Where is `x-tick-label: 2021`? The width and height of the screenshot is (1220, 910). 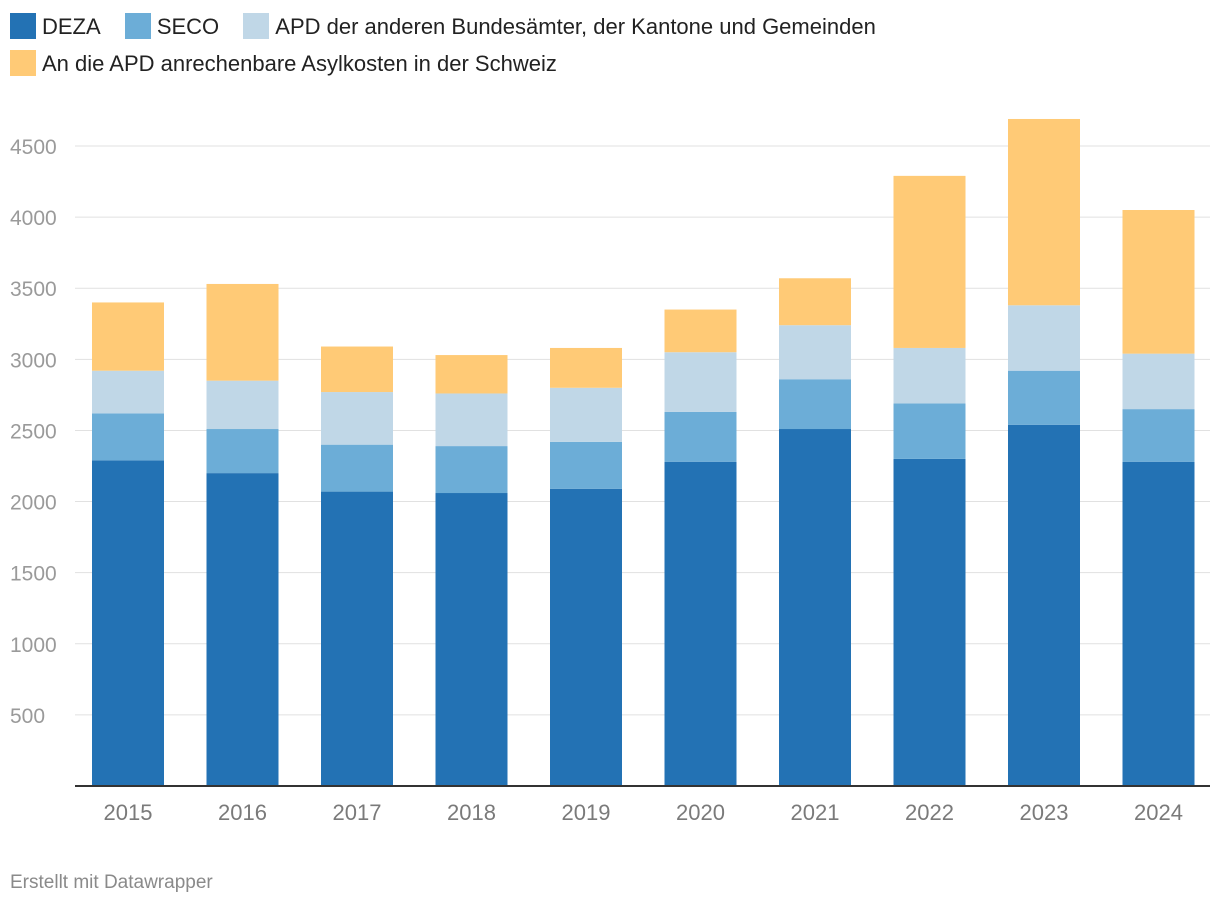 x-tick-label: 2021 is located at coordinates (815, 812).